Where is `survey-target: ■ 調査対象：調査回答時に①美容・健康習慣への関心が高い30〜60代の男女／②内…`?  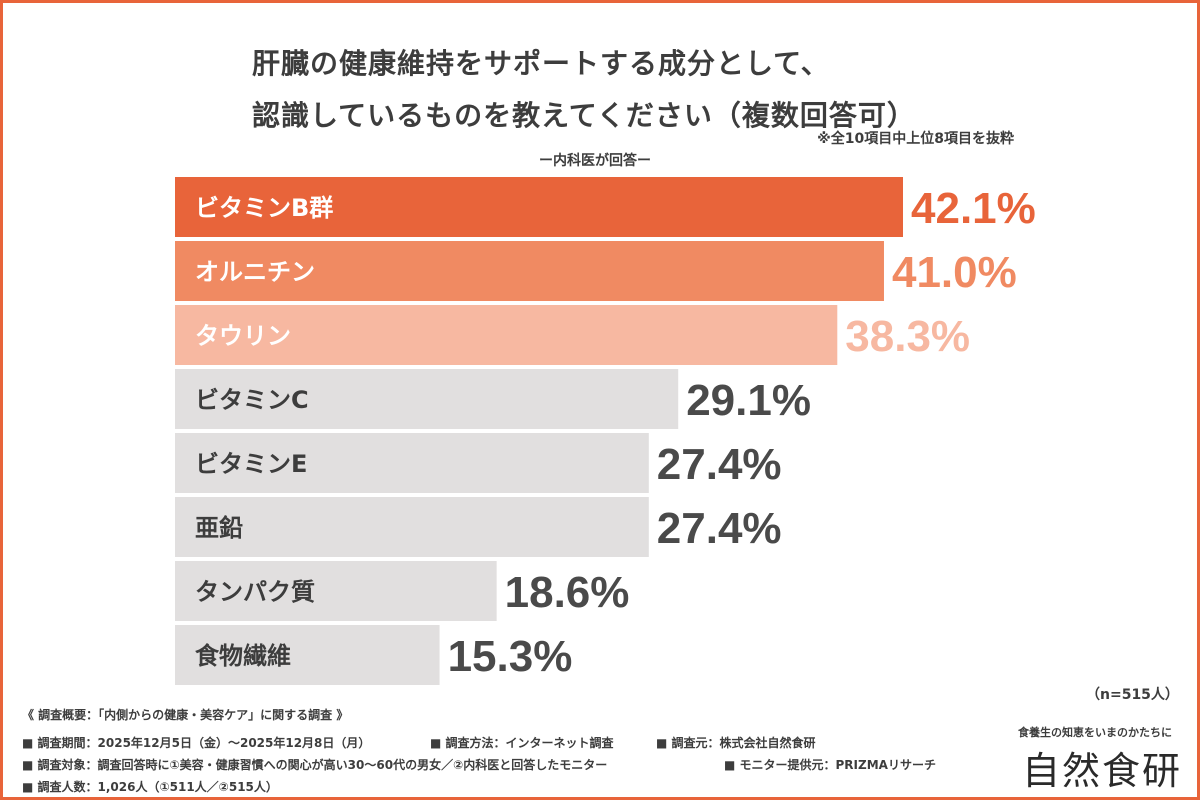 survey-target: ■ 調査対象：調査回答時に①美容・健康習慣への関心が高い30〜60代の男女／②内… is located at coordinates (315, 765).